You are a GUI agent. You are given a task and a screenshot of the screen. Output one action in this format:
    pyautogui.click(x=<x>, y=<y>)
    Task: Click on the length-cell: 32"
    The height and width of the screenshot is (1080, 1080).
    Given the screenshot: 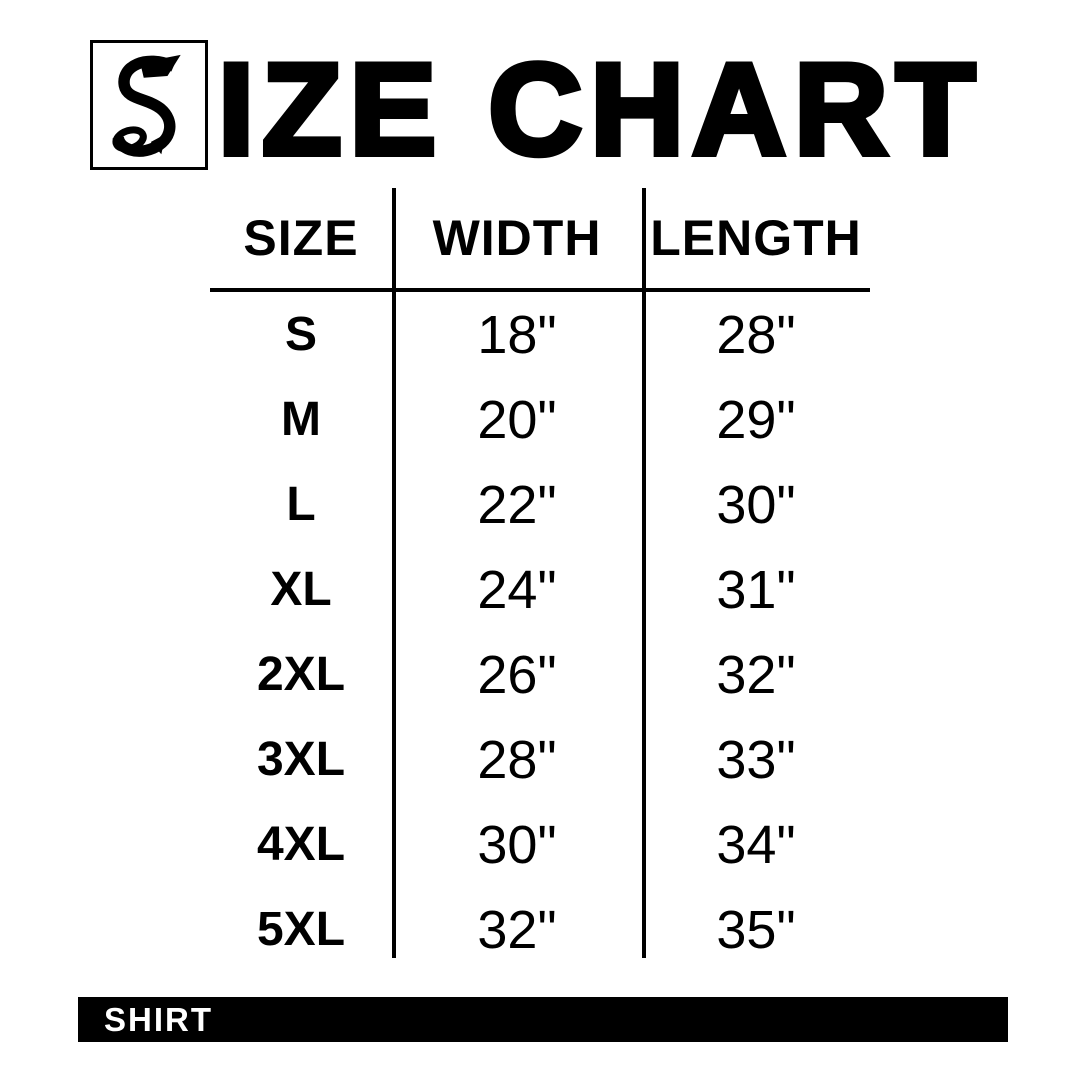 What is the action you would take?
    pyautogui.click(x=756, y=674)
    